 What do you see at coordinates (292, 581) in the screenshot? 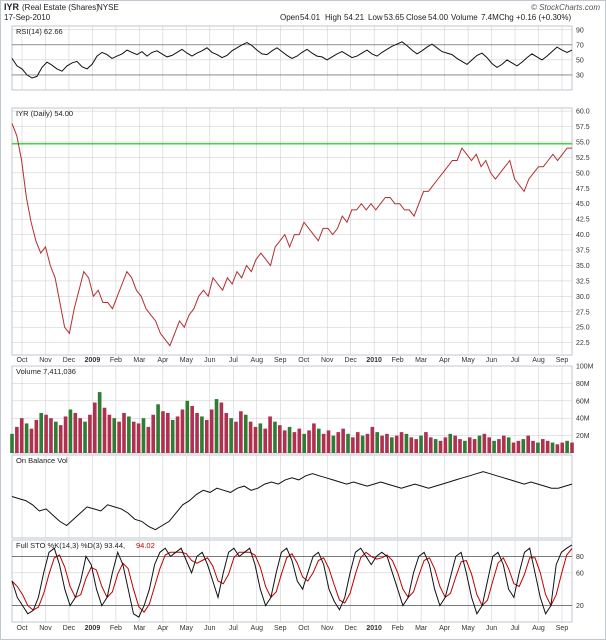
I see `sto-k-line` at bounding box center [292, 581].